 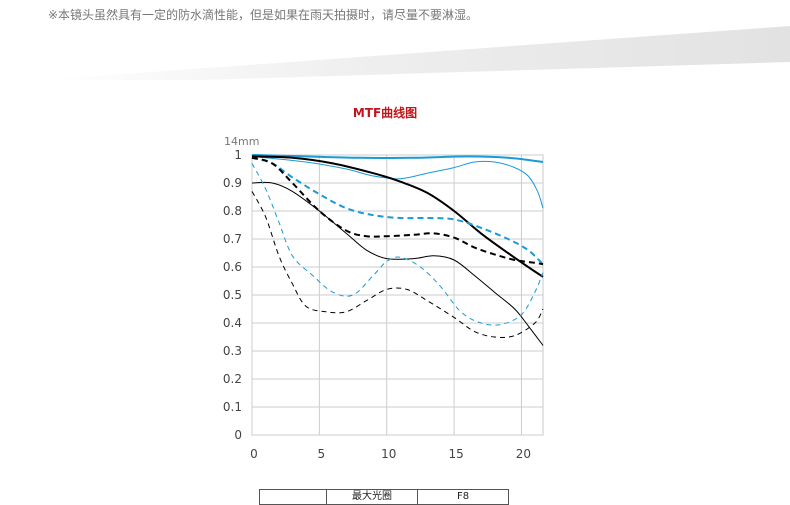 What do you see at coordinates (232, 267) in the screenshot?
I see `y-tick-label: 0.6` at bounding box center [232, 267].